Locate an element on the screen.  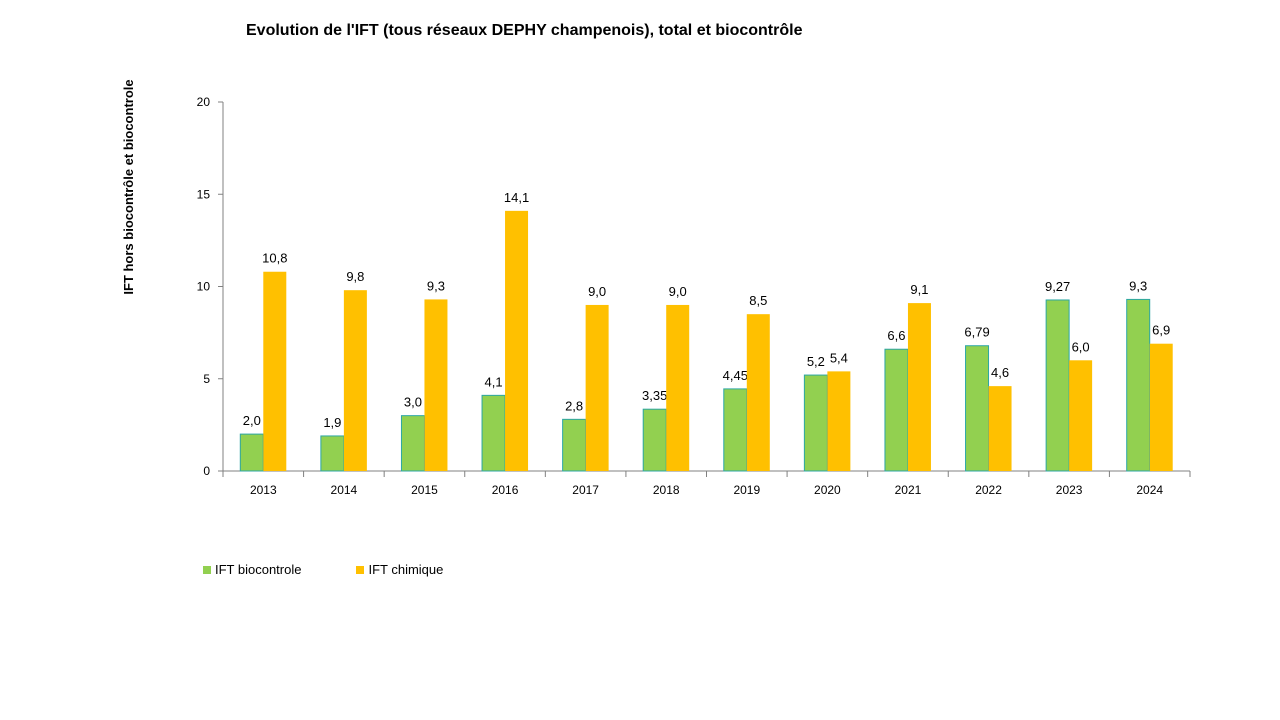
y-tick-label: 20 is located at coordinates (204, 102).